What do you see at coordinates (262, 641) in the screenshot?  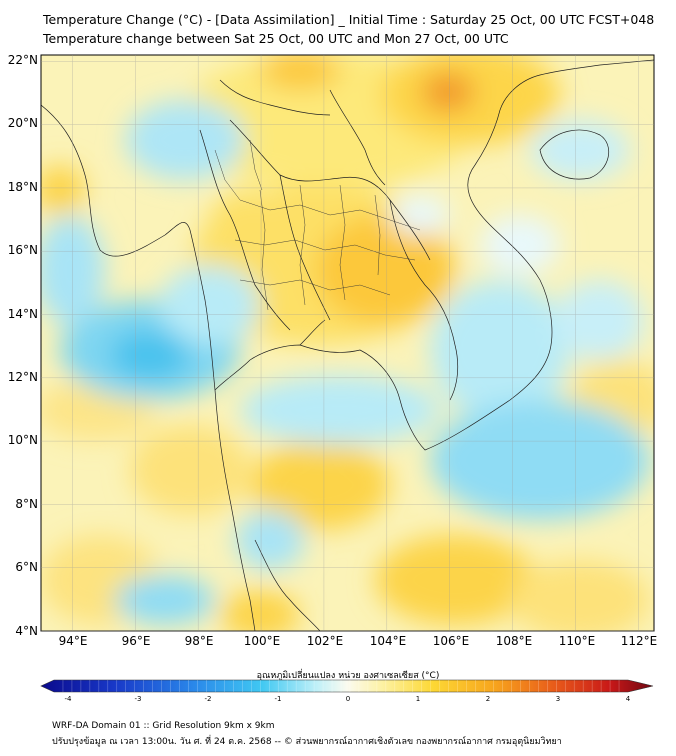 I see `lon-label-100: 100°E` at bounding box center [262, 641].